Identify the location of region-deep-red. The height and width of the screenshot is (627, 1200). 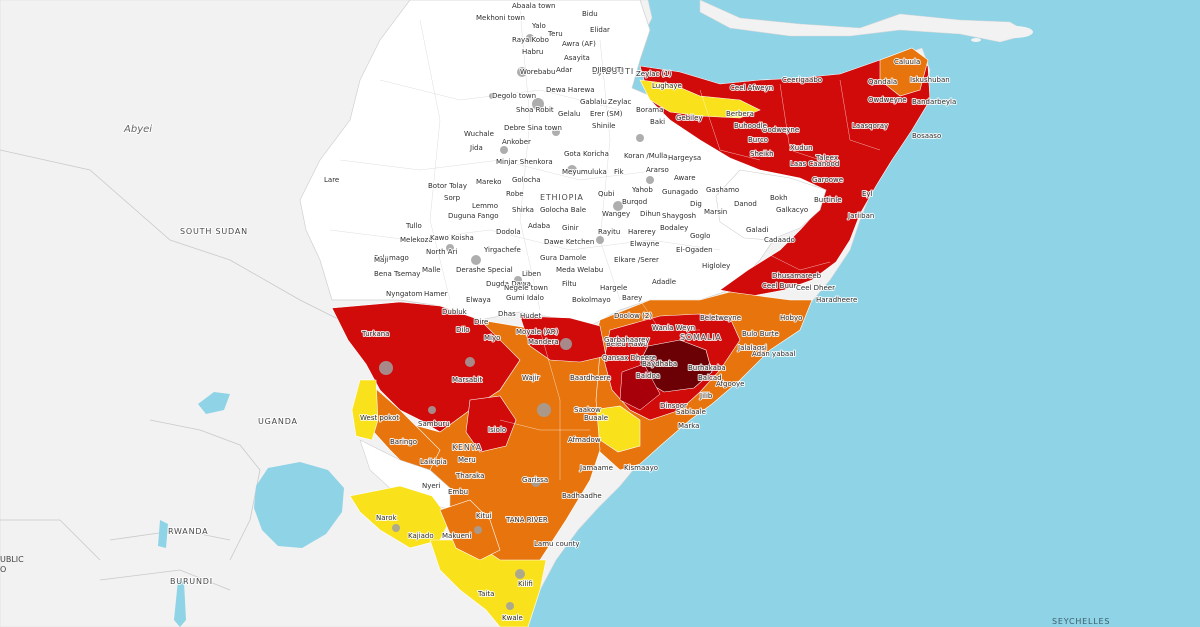
(640, 387).